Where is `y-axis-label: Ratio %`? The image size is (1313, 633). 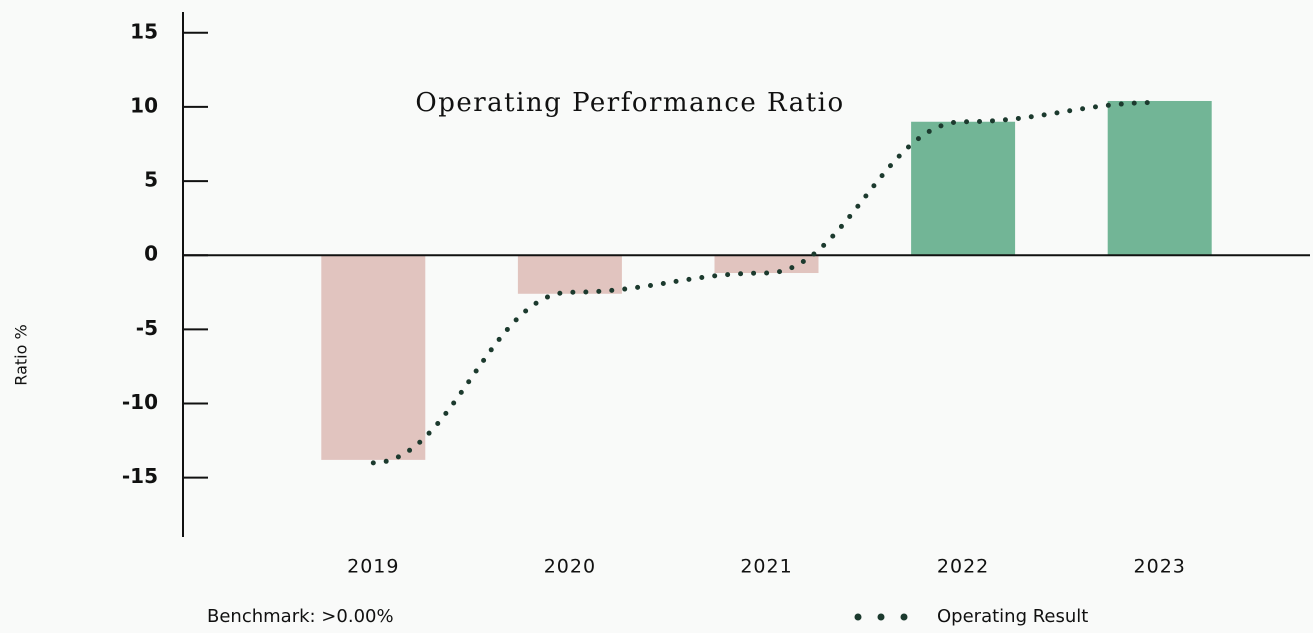 y-axis-label: Ratio % is located at coordinates (21, 354).